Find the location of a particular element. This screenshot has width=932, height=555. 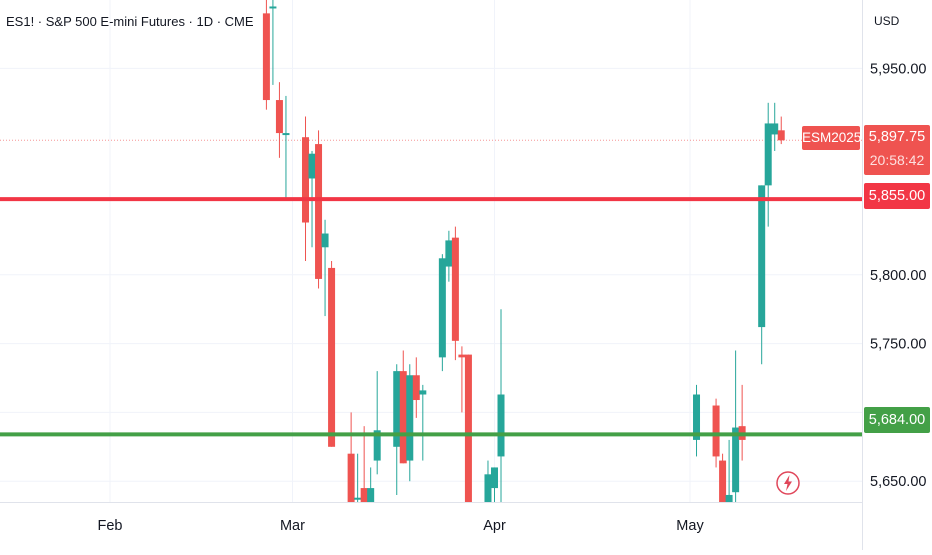

x-tick-label: Apr is located at coordinates (494, 526).